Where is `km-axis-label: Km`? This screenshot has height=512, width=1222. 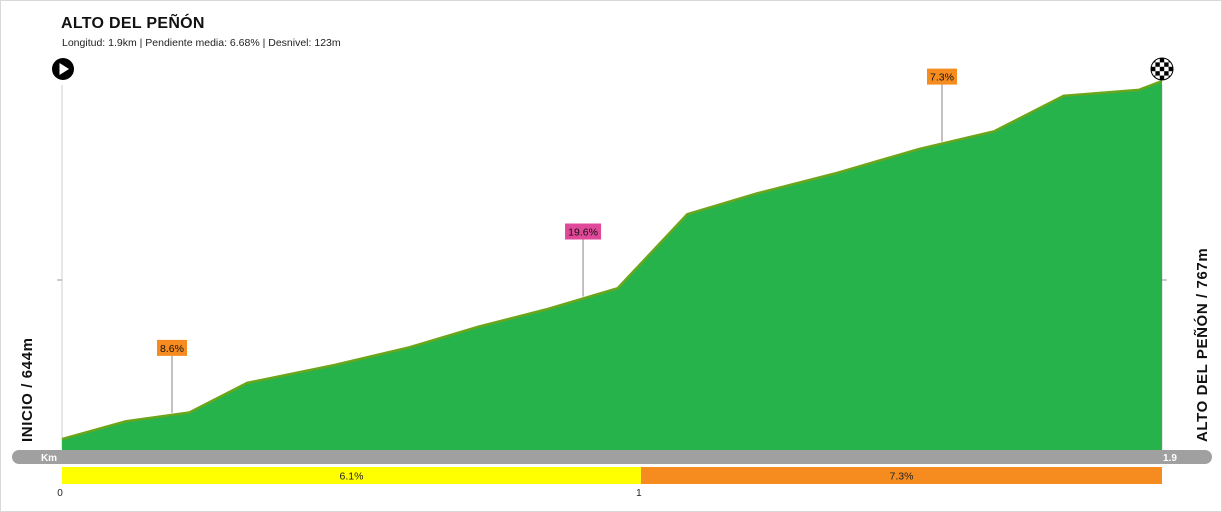
km-axis-label: Km is located at coordinates (49, 458).